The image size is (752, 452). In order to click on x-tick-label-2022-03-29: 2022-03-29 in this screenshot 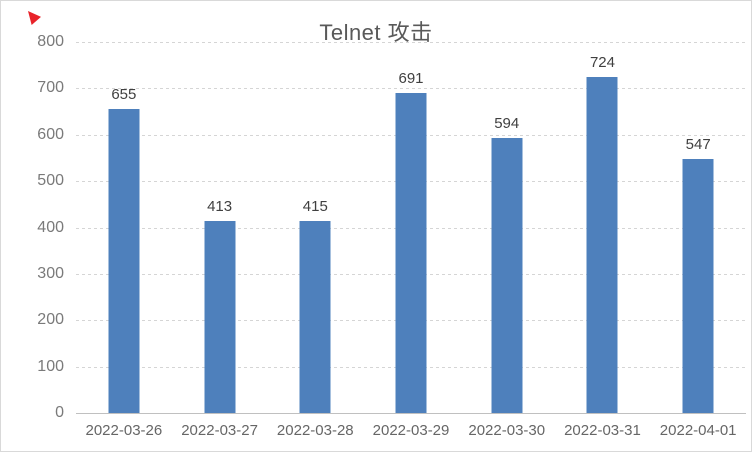, I will do `click(411, 430)`.